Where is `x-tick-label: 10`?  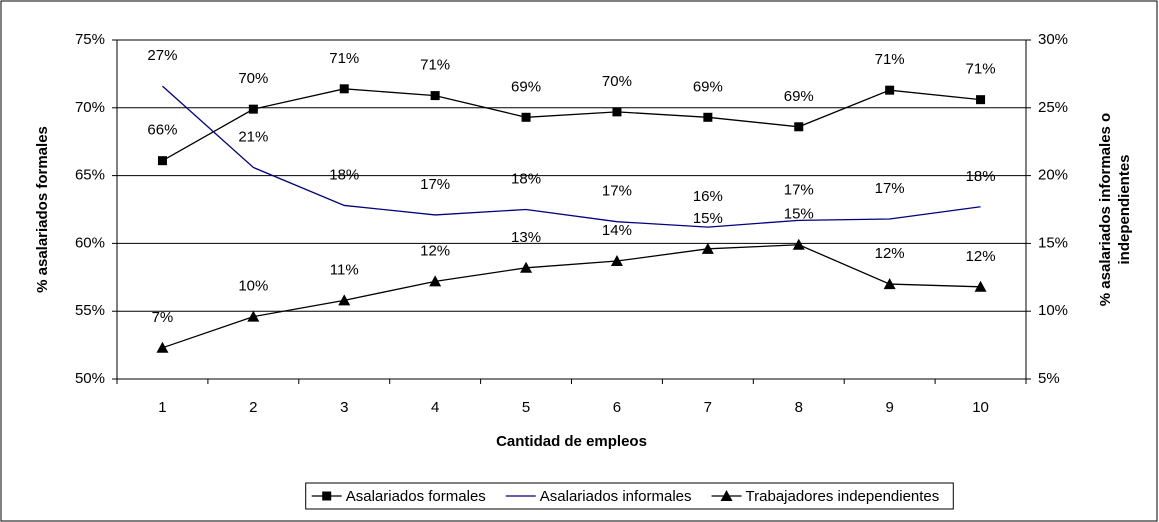
x-tick-label: 10 is located at coordinates (980, 407).